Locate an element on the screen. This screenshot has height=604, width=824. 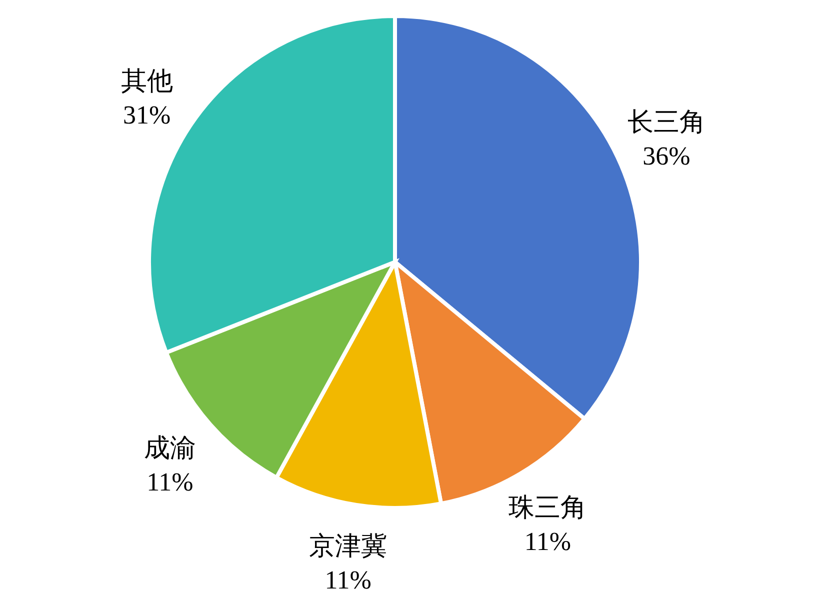
slice-label: 京津冀 is located at coordinates (348, 545).